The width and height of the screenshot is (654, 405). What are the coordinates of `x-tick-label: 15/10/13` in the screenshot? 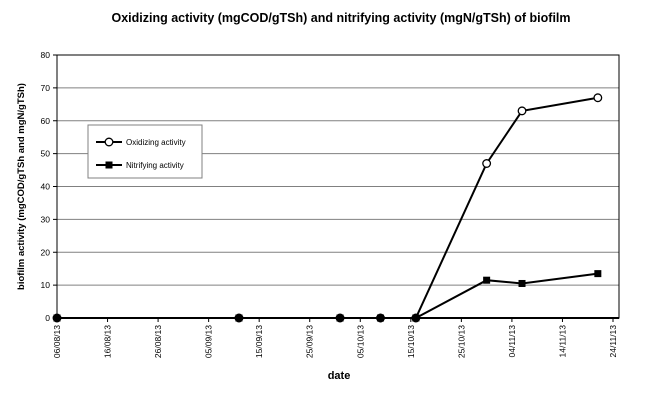 It's located at (411, 341).